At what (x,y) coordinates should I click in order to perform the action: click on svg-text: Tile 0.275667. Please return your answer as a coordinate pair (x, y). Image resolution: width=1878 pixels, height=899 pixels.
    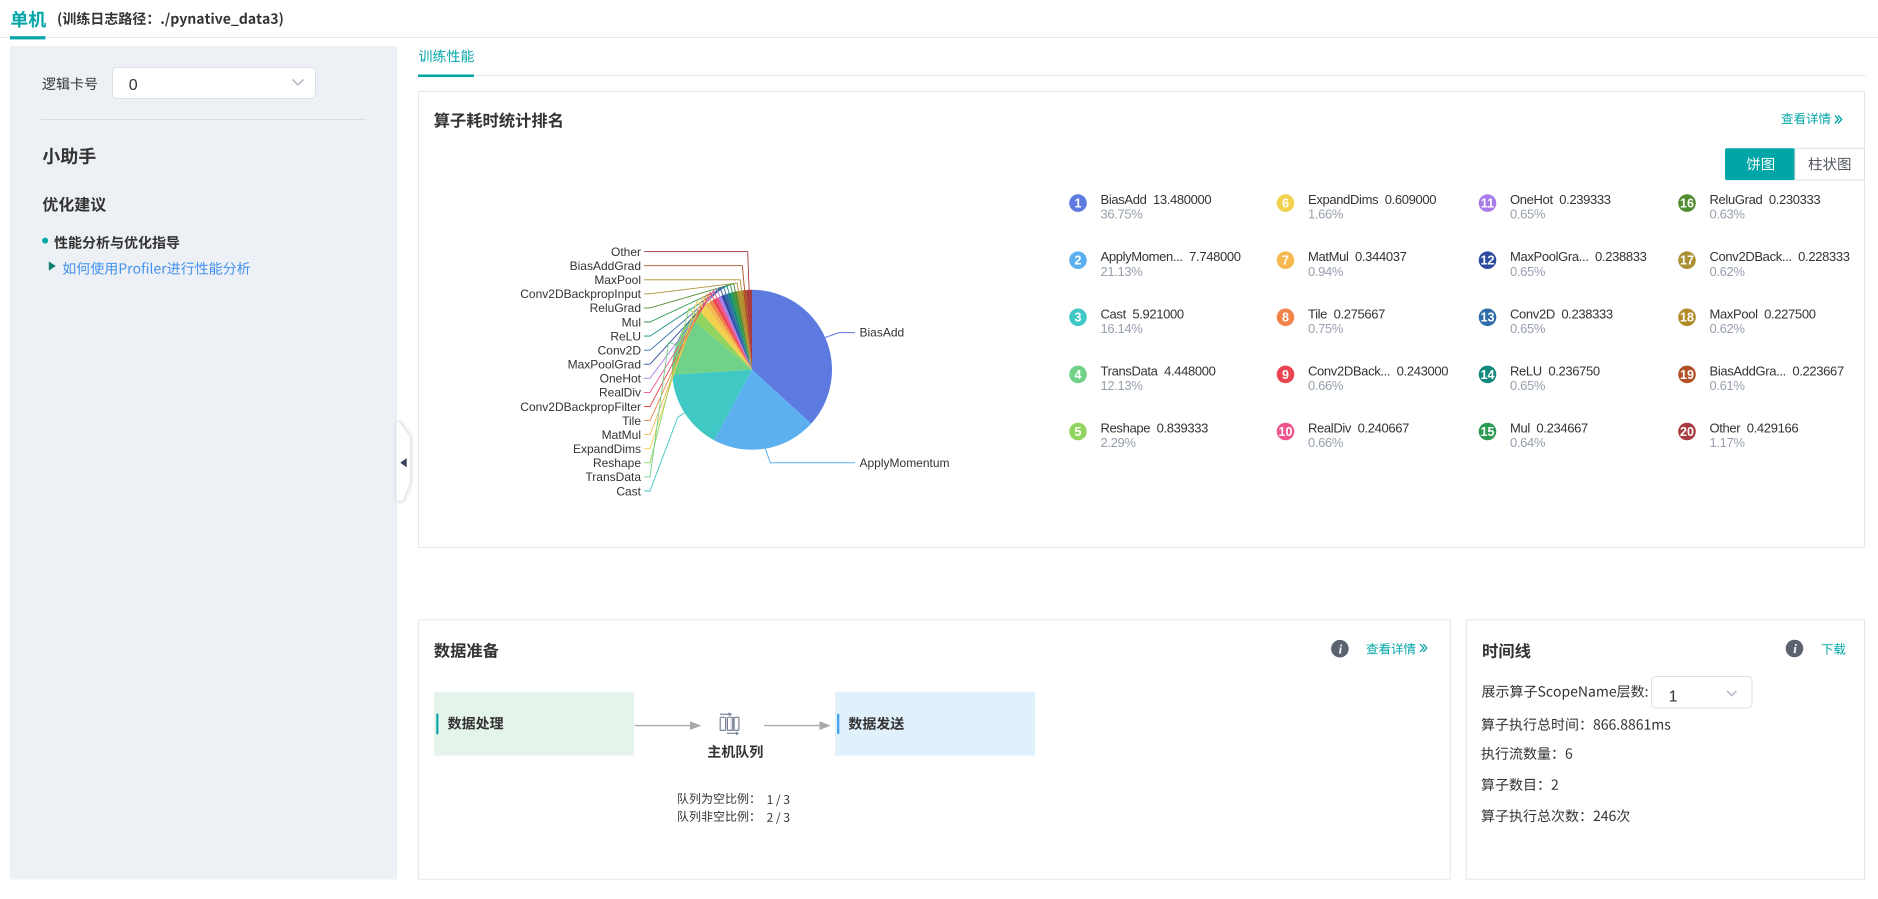
    Looking at the image, I should click on (1346, 313).